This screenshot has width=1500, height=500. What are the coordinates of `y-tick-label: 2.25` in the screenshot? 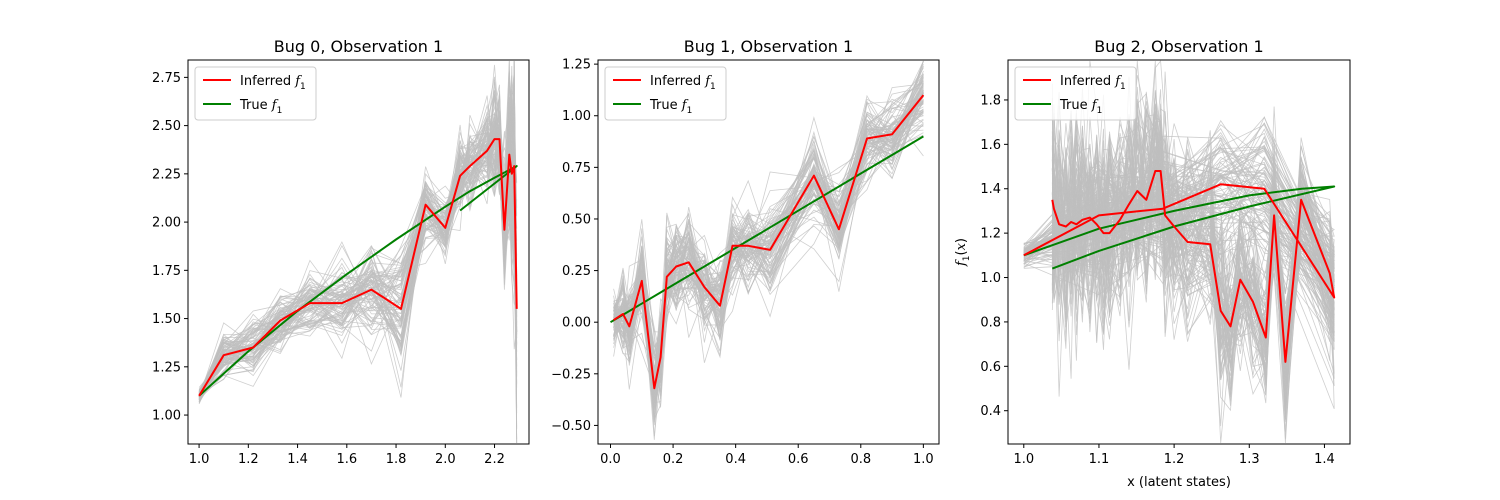 It's located at (166, 174).